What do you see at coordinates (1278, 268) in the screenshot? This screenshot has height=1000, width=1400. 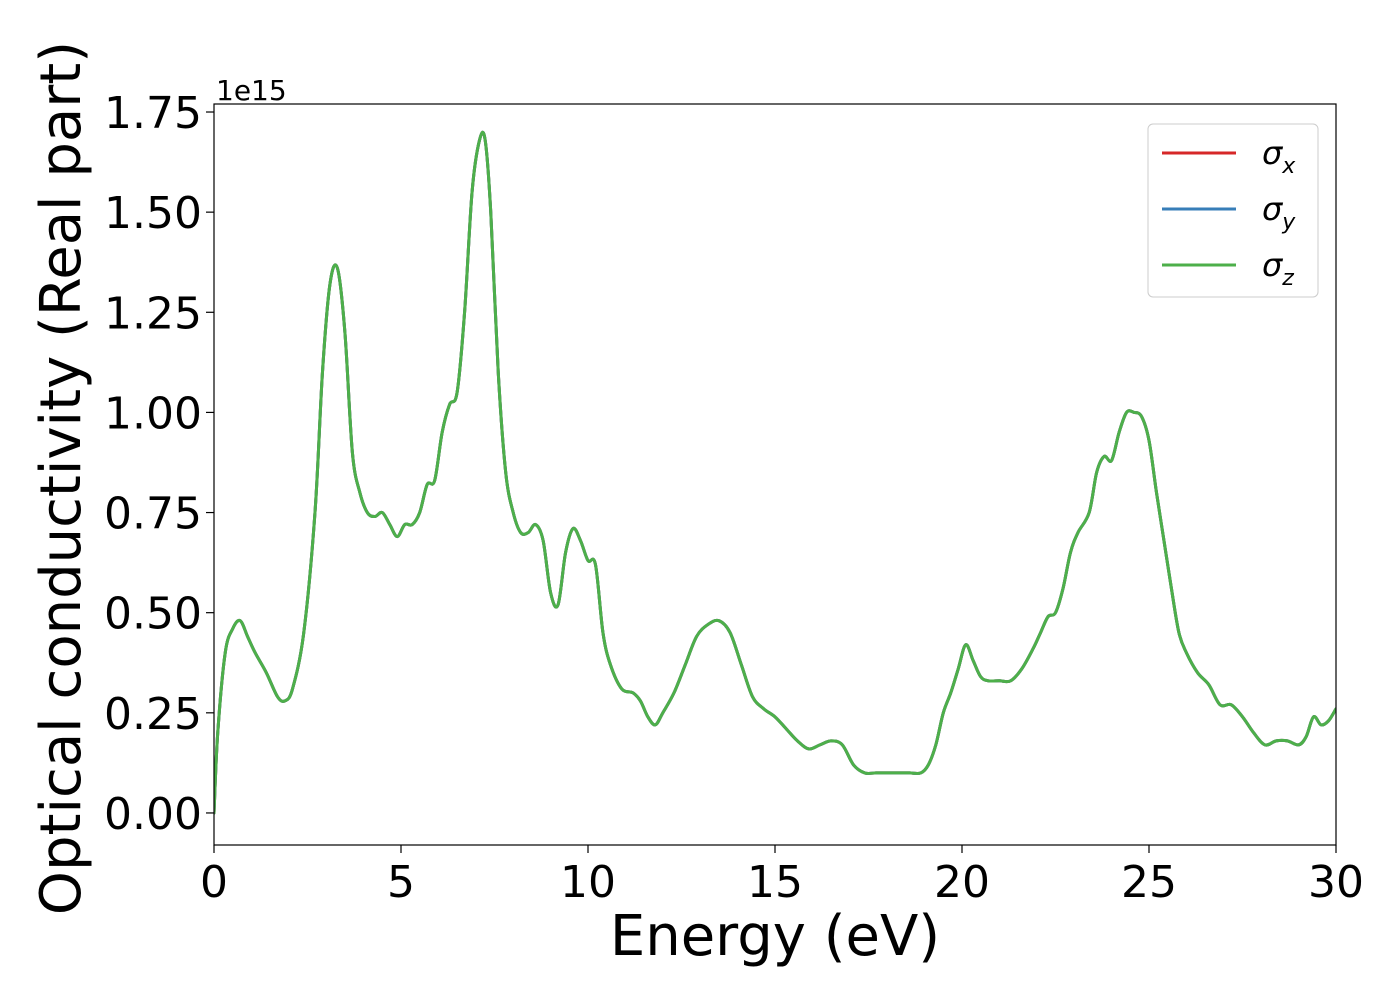 I see `legend-label-sigma-z: σz` at bounding box center [1278, 268].